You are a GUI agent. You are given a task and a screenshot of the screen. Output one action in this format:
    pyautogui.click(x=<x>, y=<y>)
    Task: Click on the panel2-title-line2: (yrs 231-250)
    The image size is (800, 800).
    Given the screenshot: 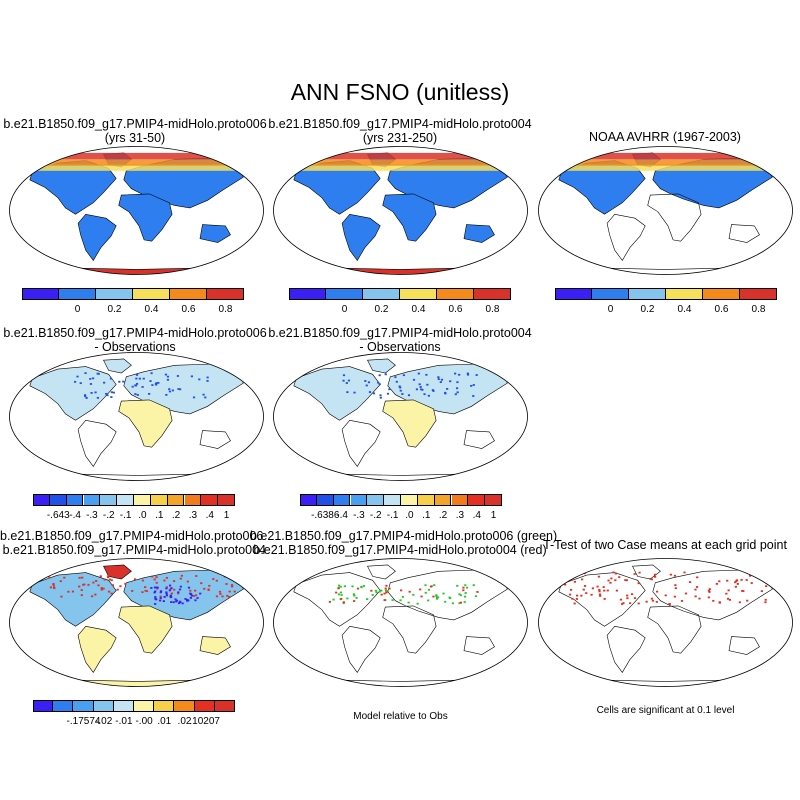 What is the action you would take?
    pyautogui.click(x=400, y=138)
    